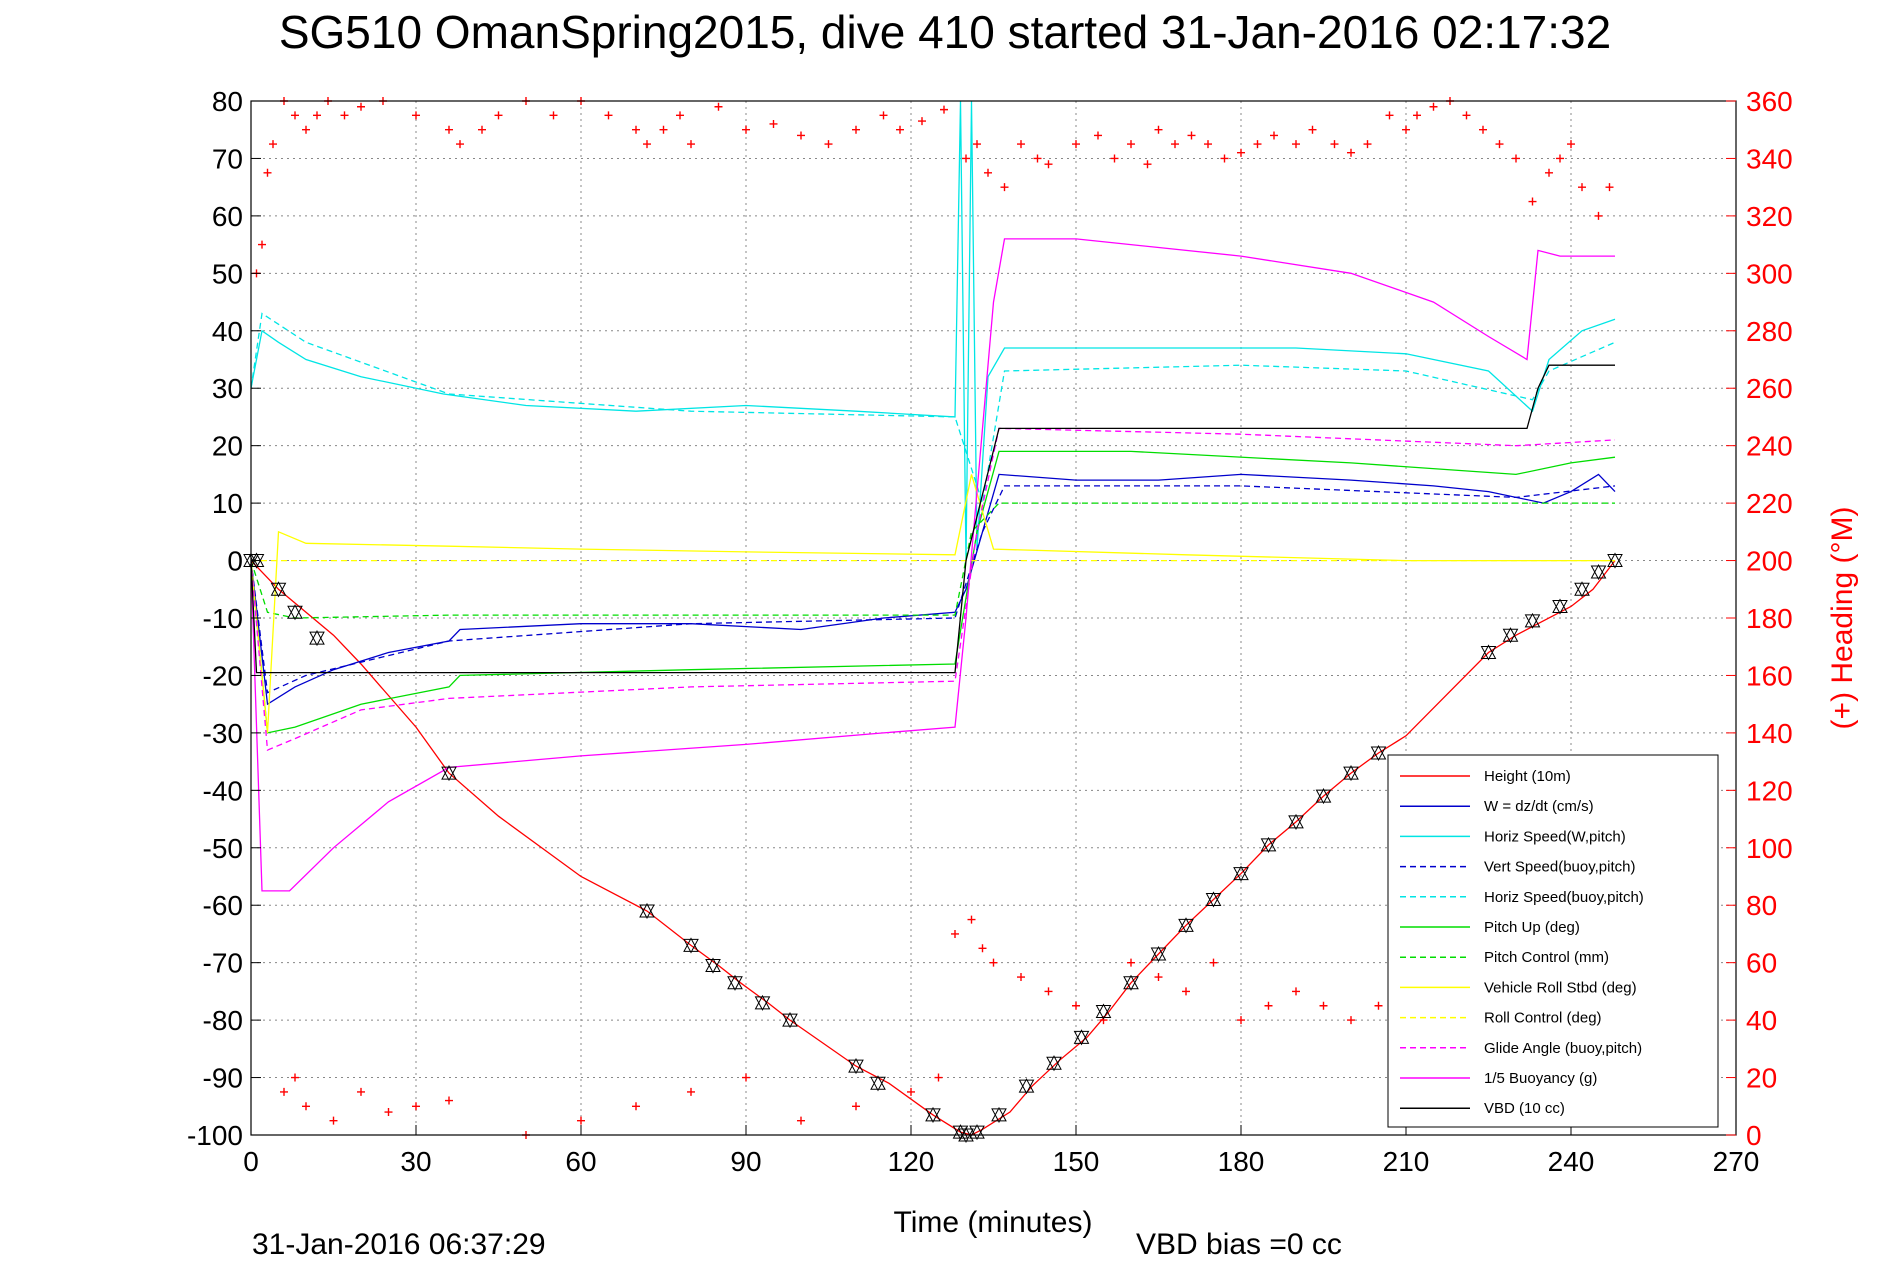 The image size is (1891, 1262). What do you see at coordinates (1540, 1078) in the screenshot?
I see `legend-label: 1/5 Buoyancy (g)` at bounding box center [1540, 1078].